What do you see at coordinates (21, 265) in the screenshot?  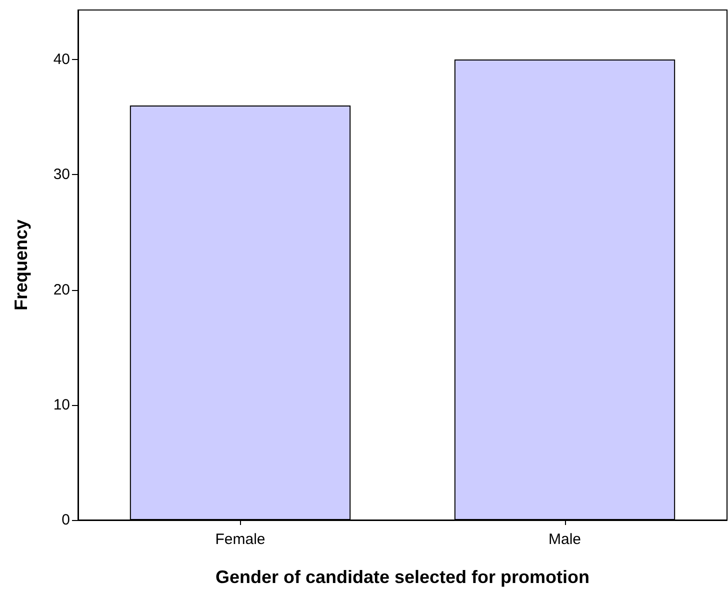 I see `y-axis-title: Frequency` at bounding box center [21, 265].